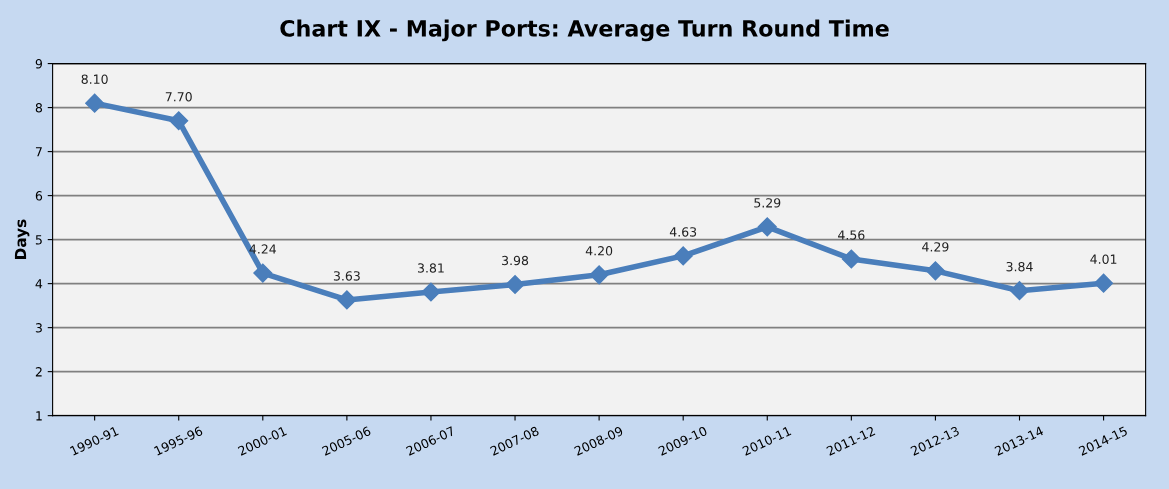 This screenshot has height=489, width=1169. I want to click on y-tick-label: 7, so click(38, 152).